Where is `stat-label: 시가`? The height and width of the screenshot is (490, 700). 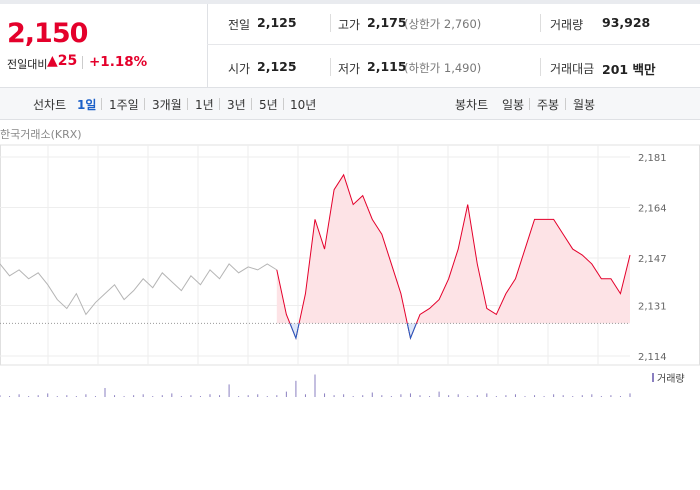 stat-label: 시가 is located at coordinates (239, 69).